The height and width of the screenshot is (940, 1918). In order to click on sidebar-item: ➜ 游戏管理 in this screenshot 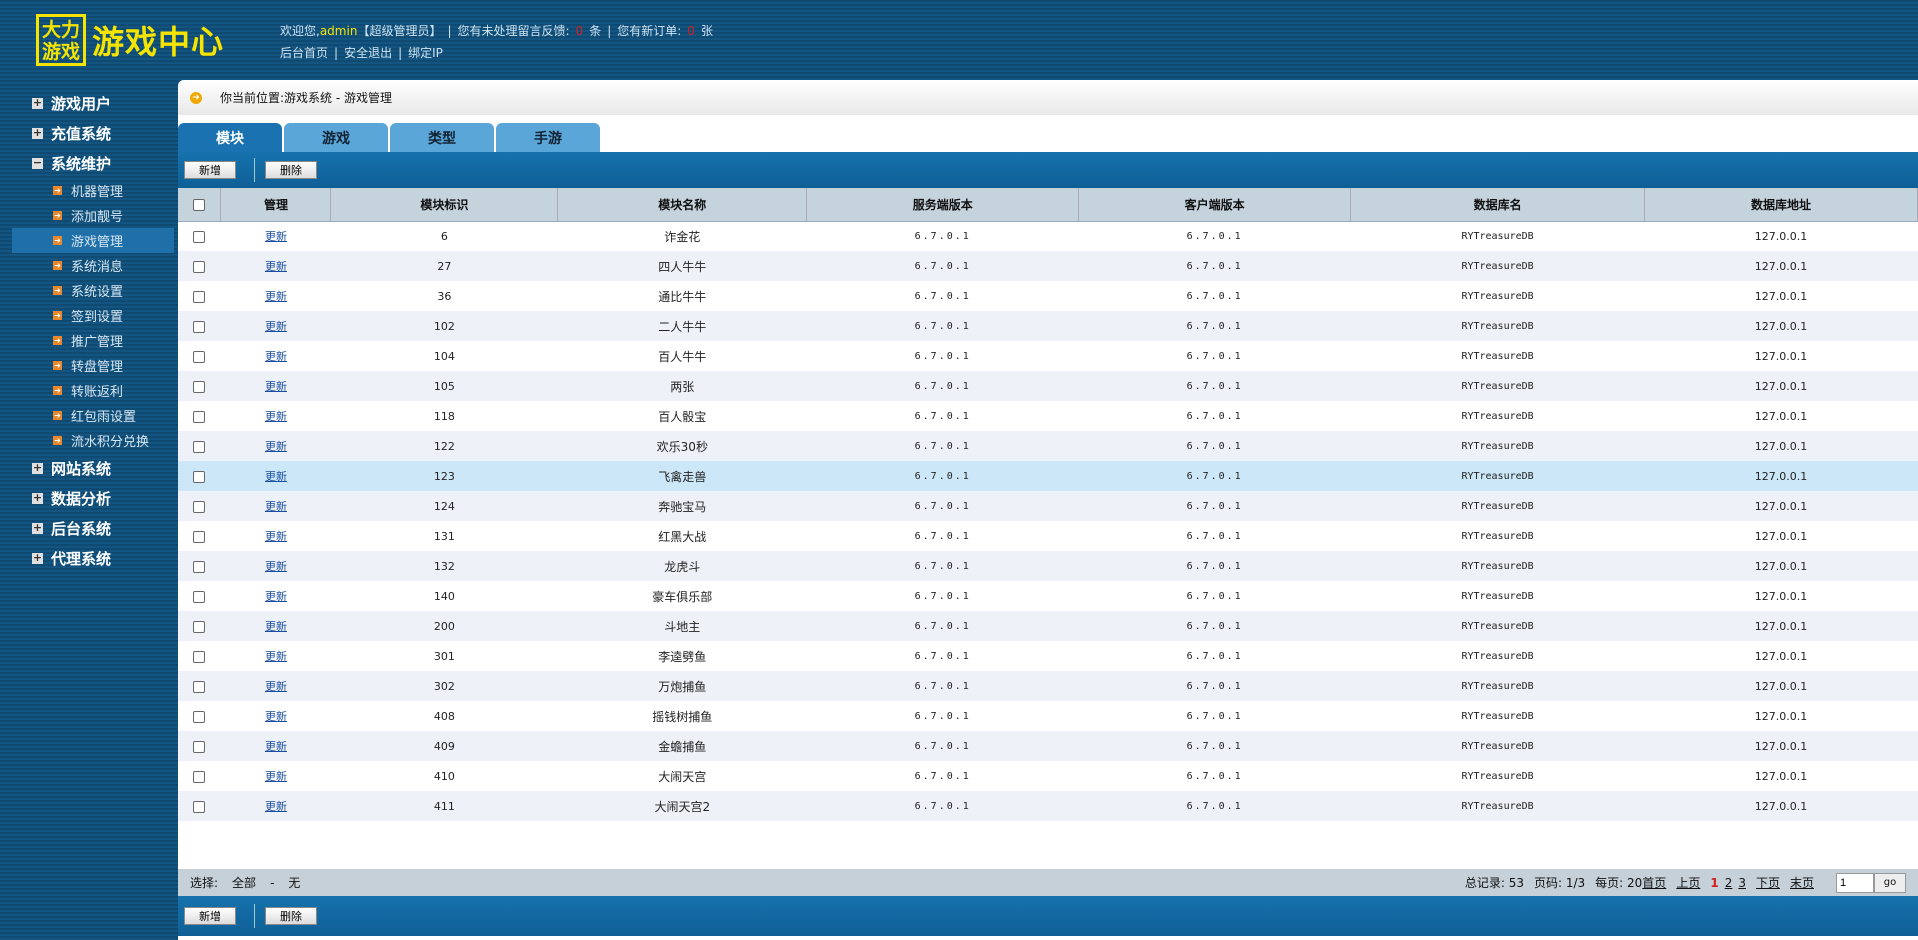, I will do `click(93, 240)`.